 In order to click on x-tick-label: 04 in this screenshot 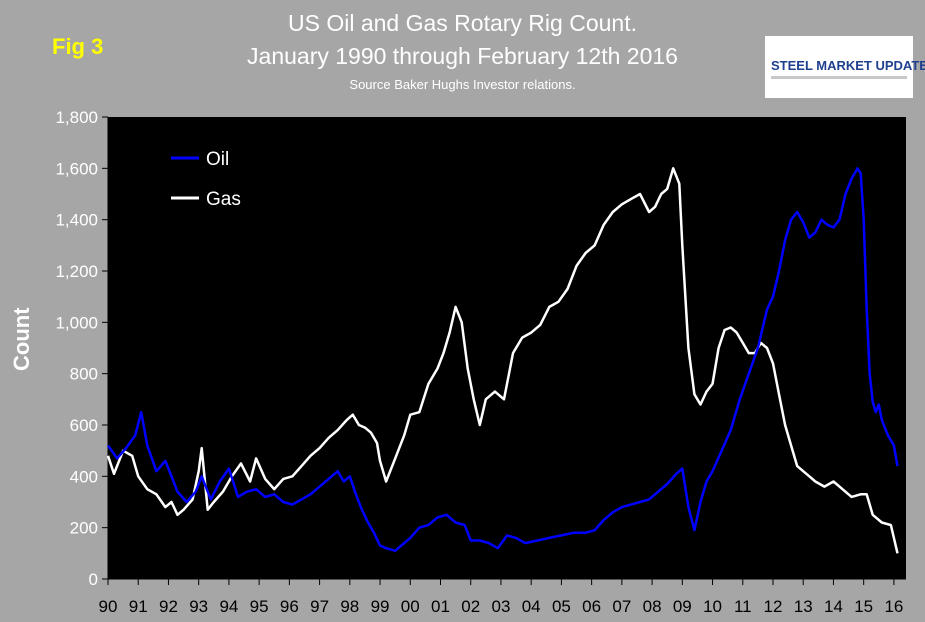, I will do `click(531, 606)`.